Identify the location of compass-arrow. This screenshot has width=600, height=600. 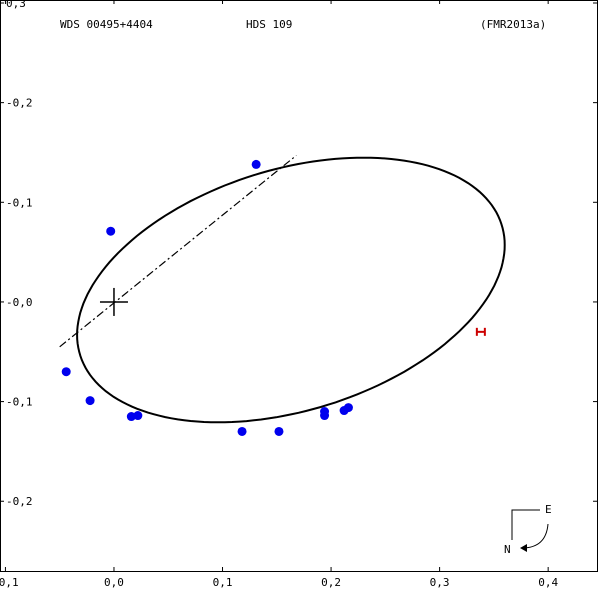
(535, 536).